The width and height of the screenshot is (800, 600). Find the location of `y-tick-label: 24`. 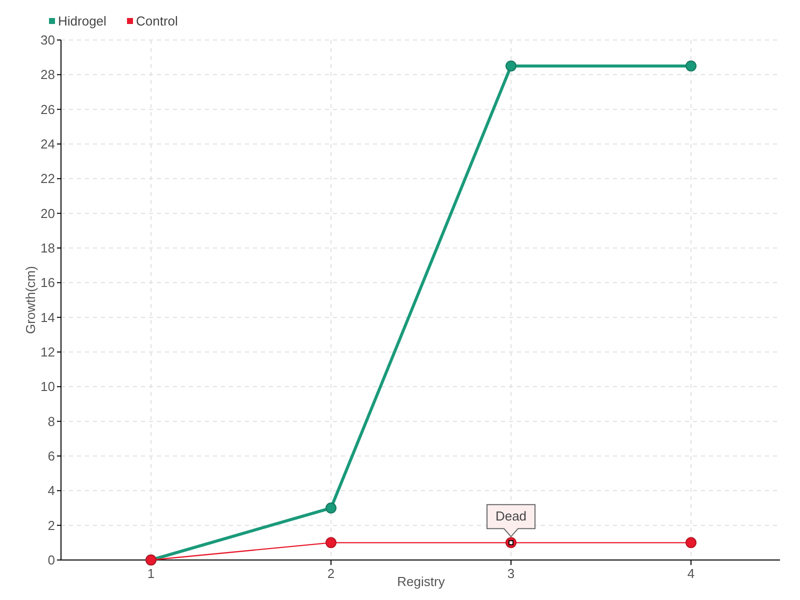

y-tick-label: 24 is located at coordinates (47, 144).